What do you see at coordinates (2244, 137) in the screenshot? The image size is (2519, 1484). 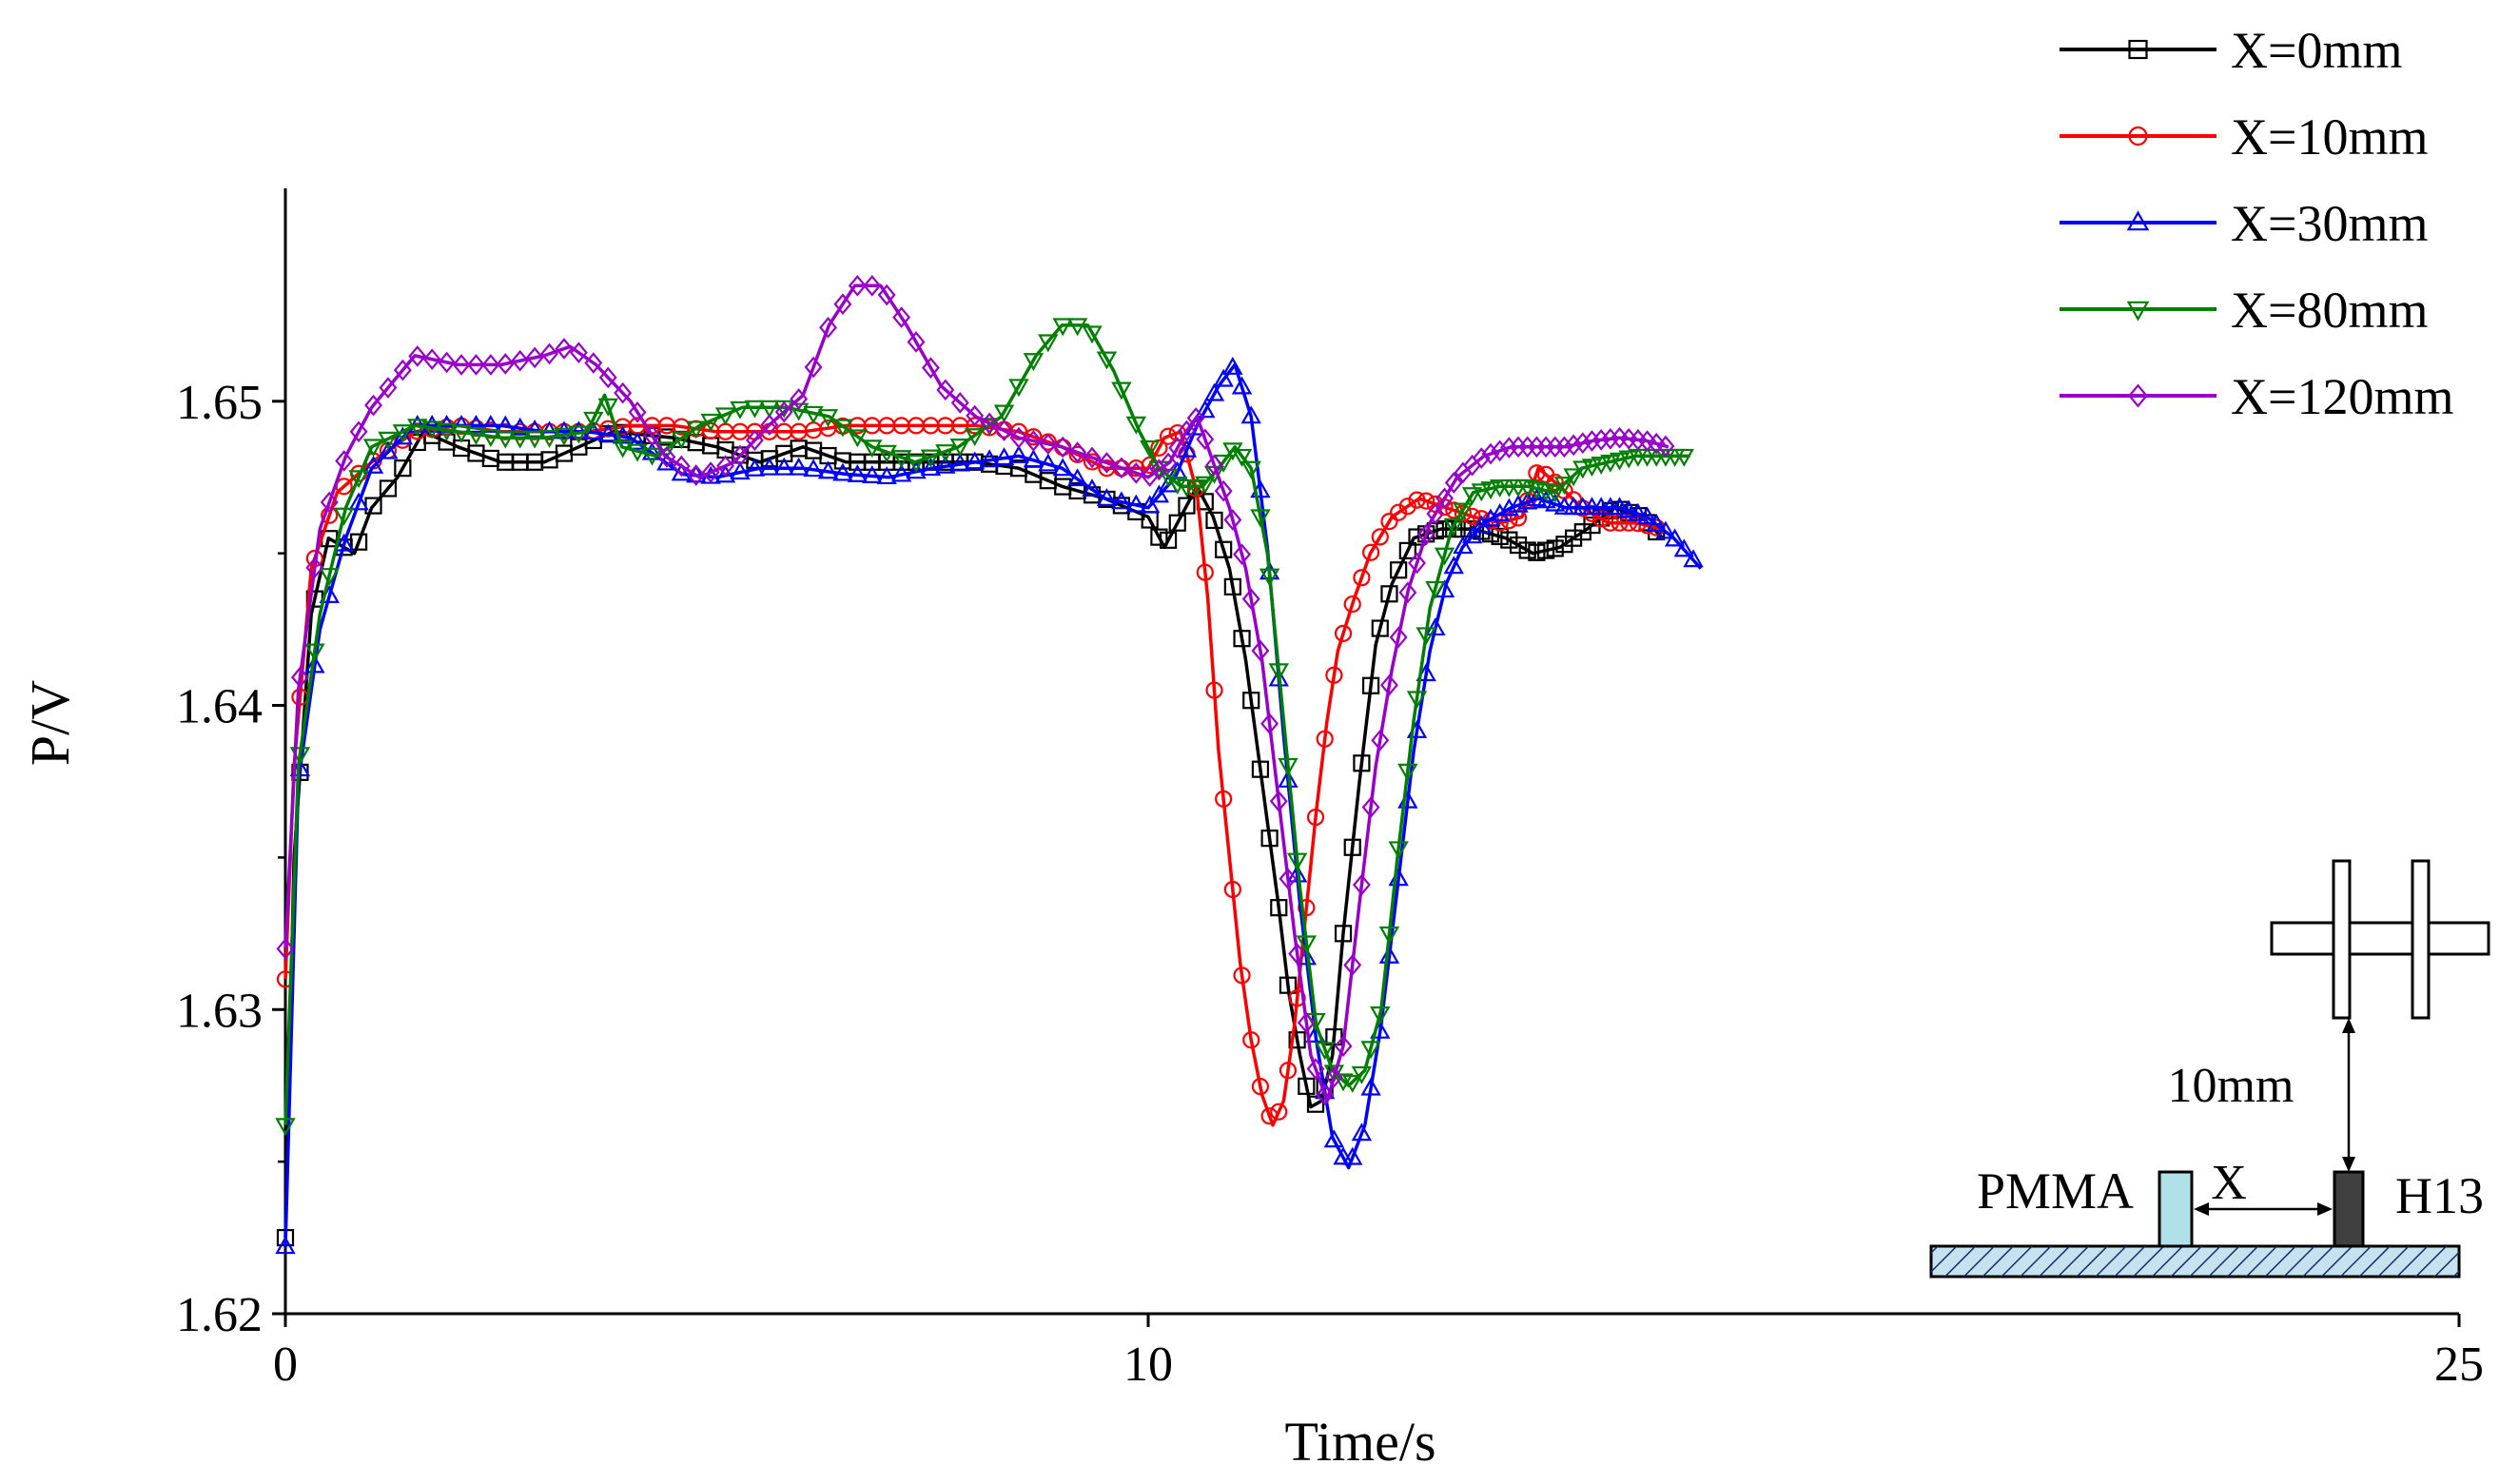 I see `legend-item: X=10mm` at bounding box center [2244, 137].